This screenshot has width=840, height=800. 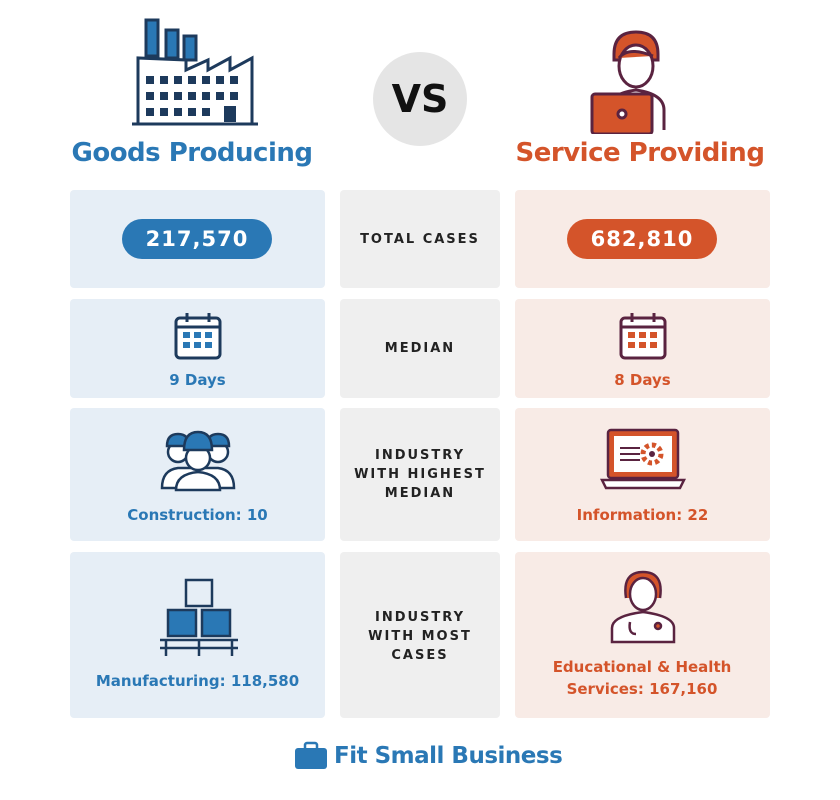 What do you see at coordinates (197, 380) in the screenshot?
I see `left-value: 9 Days` at bounding box center [197, 380].